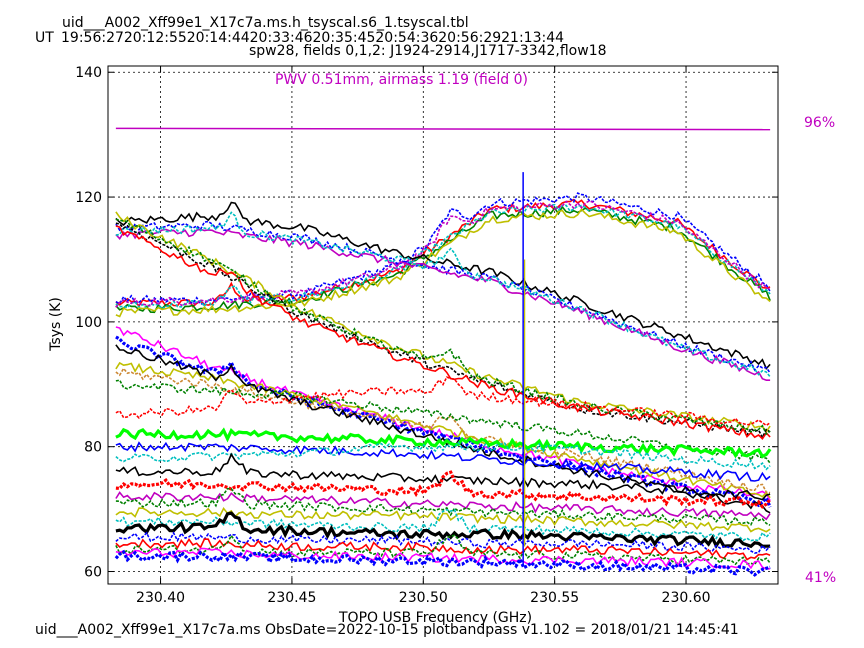  What do you see at coordinates (93, 573) in the screenshot?
I see `y-tick-label: 60` at bounding box center [93, 573].